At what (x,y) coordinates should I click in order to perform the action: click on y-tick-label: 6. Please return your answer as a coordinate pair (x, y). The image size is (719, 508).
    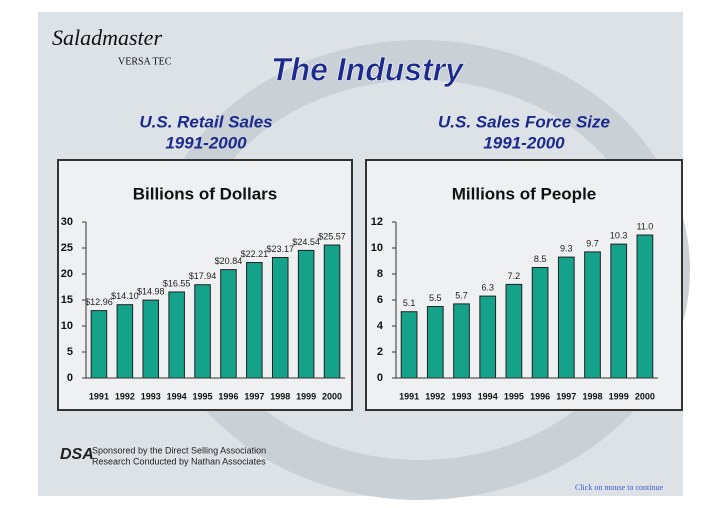
    Looking at the image, I should click on (380, 300).